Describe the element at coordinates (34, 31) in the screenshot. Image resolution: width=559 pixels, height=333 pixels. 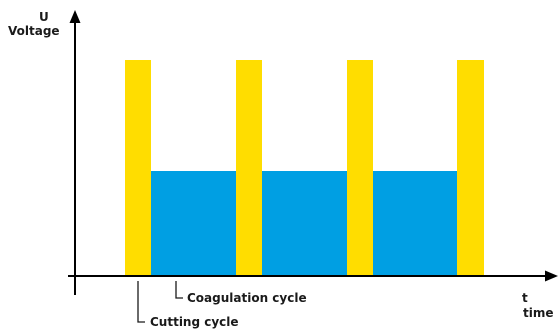
I see `y-axis-label: Voltage` at that location.